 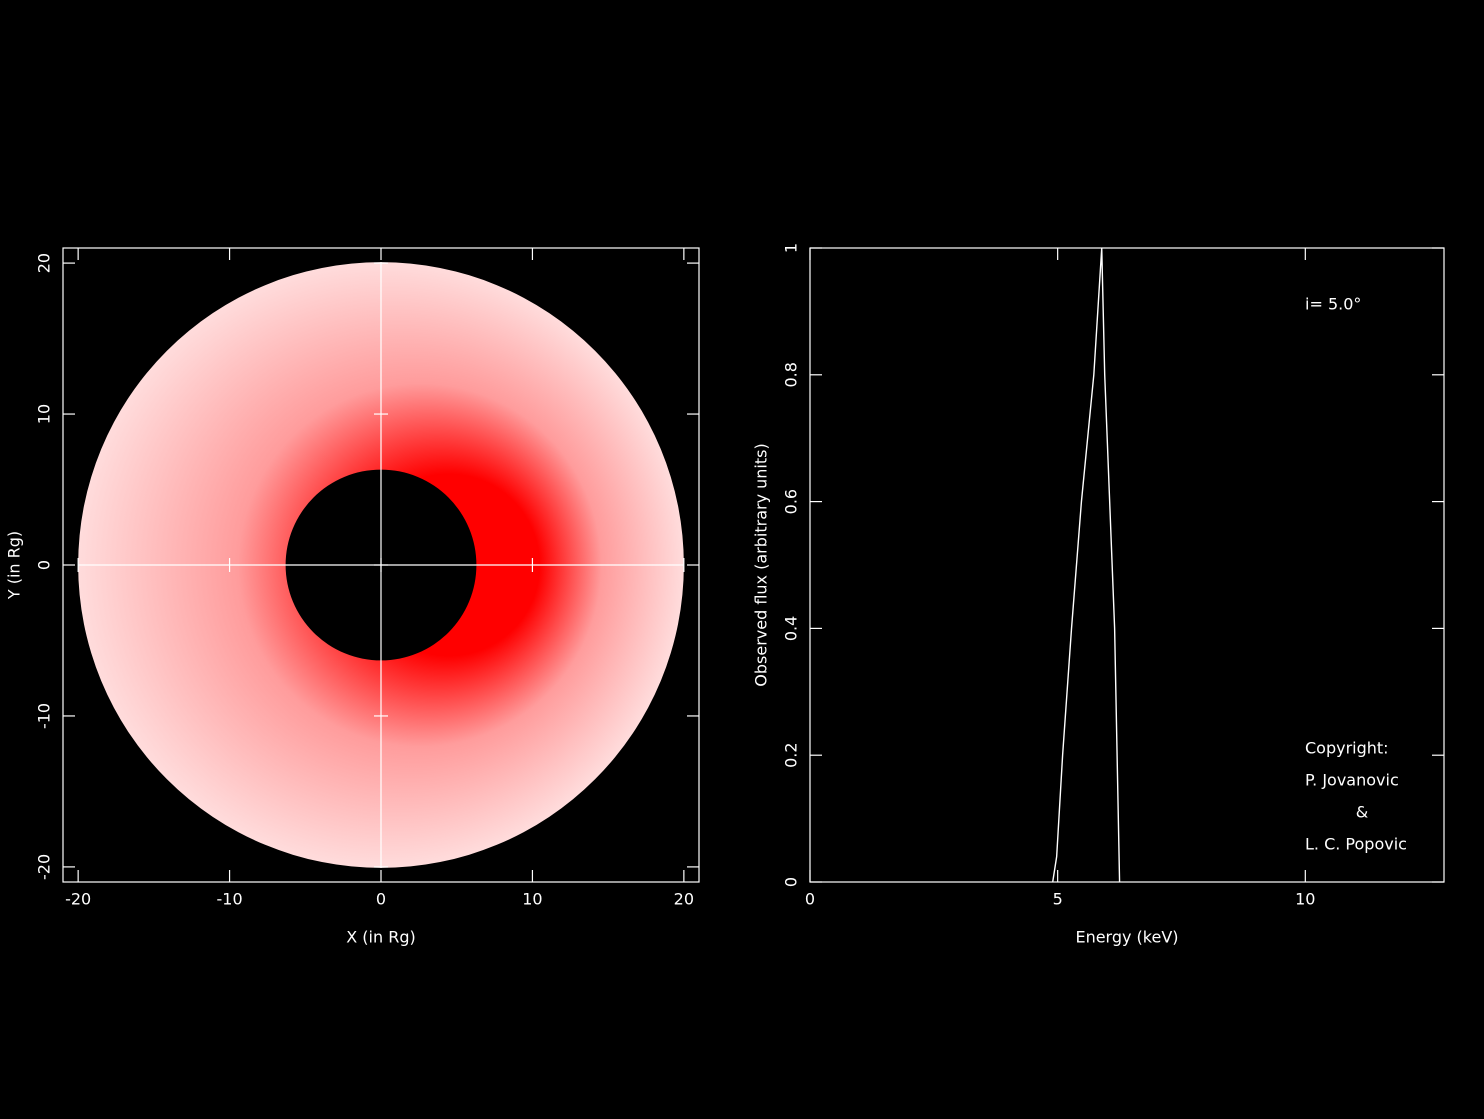 What do you see at coordinates (684, 899) in the screenshot?
I see `x-tick-label: 20` at bounding box center [684, 899].